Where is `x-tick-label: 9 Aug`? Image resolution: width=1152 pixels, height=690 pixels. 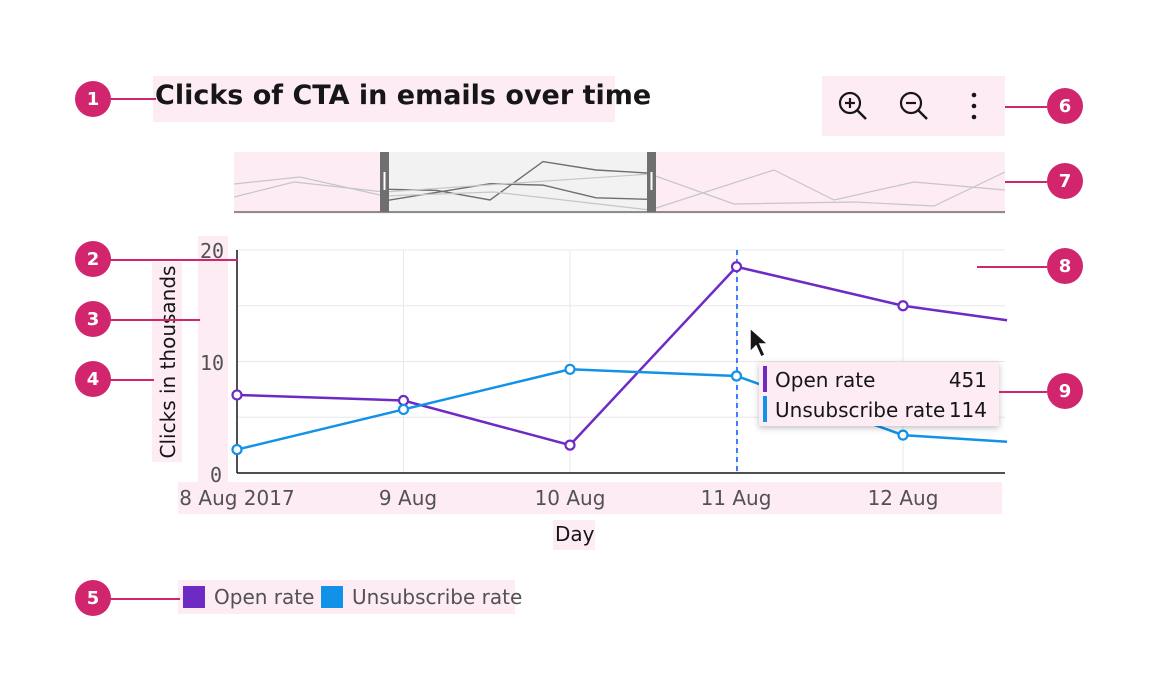 x-tick-label: 9 Aug is located at coordinates (408, 498).